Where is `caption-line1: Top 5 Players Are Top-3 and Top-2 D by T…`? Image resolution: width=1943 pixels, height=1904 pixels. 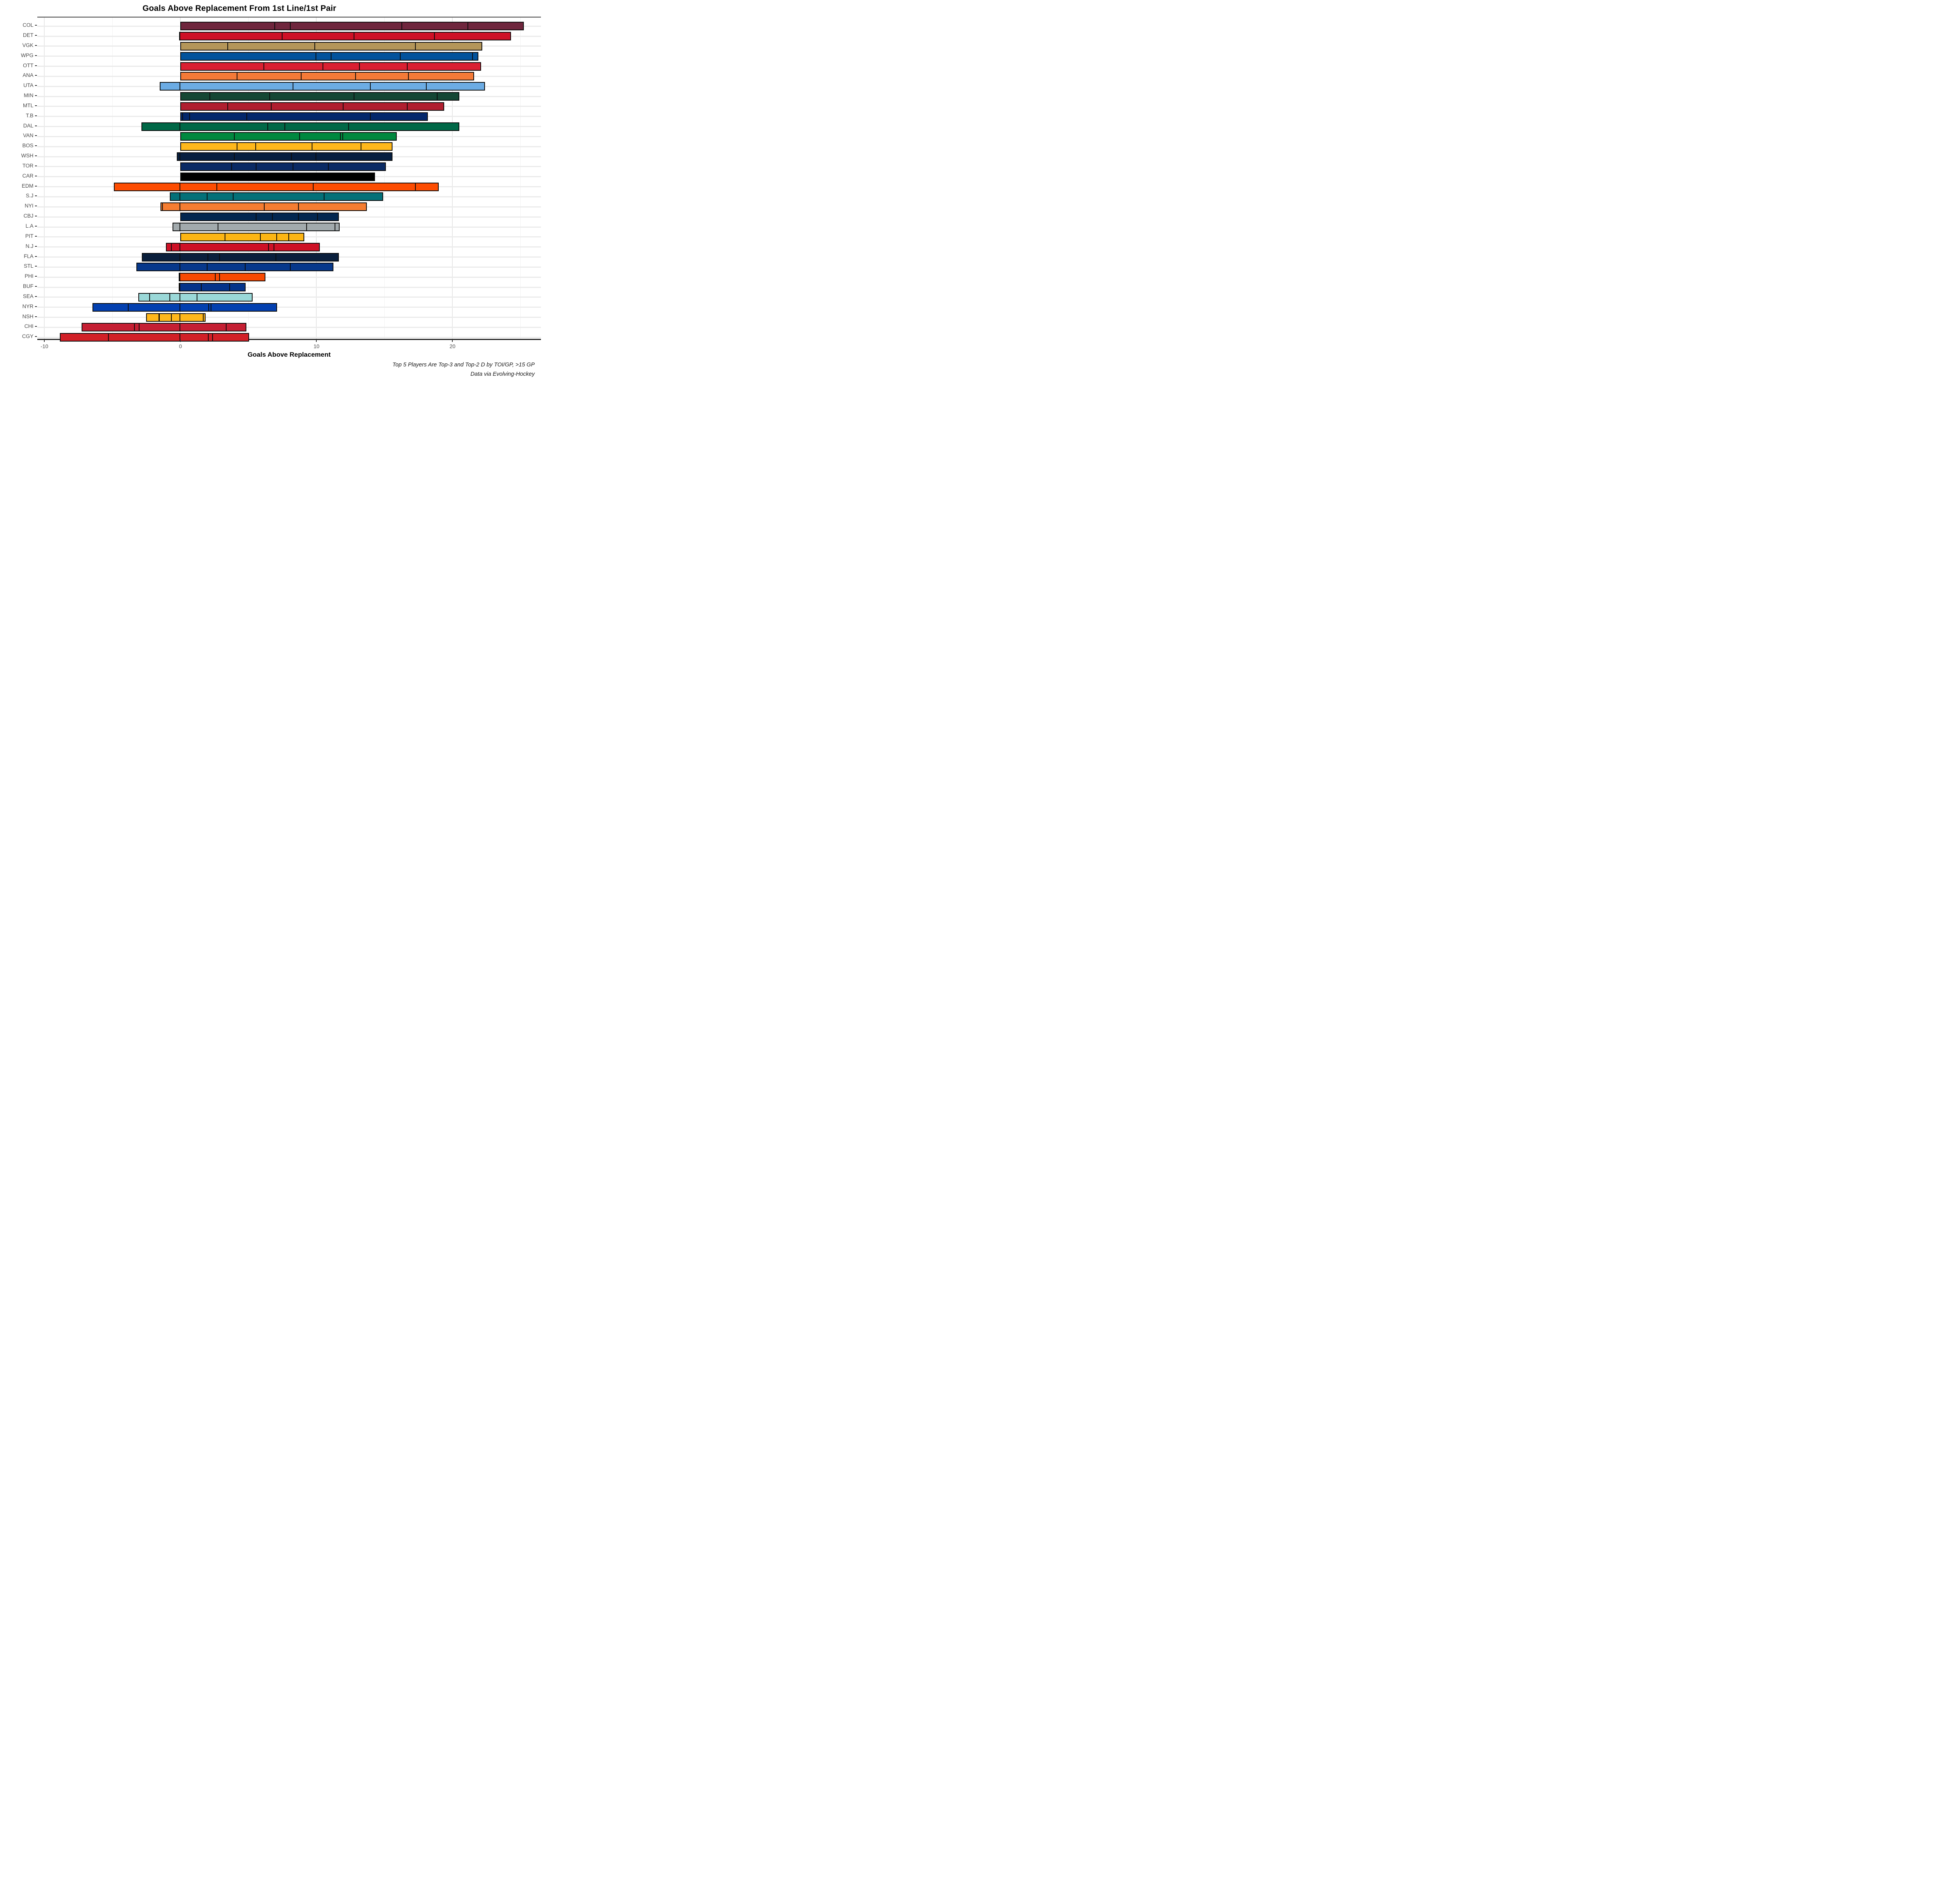
caption-line1: Top 5 Players Are Top-3 and Top-2 D by T… is located at coordinates (463, 365).